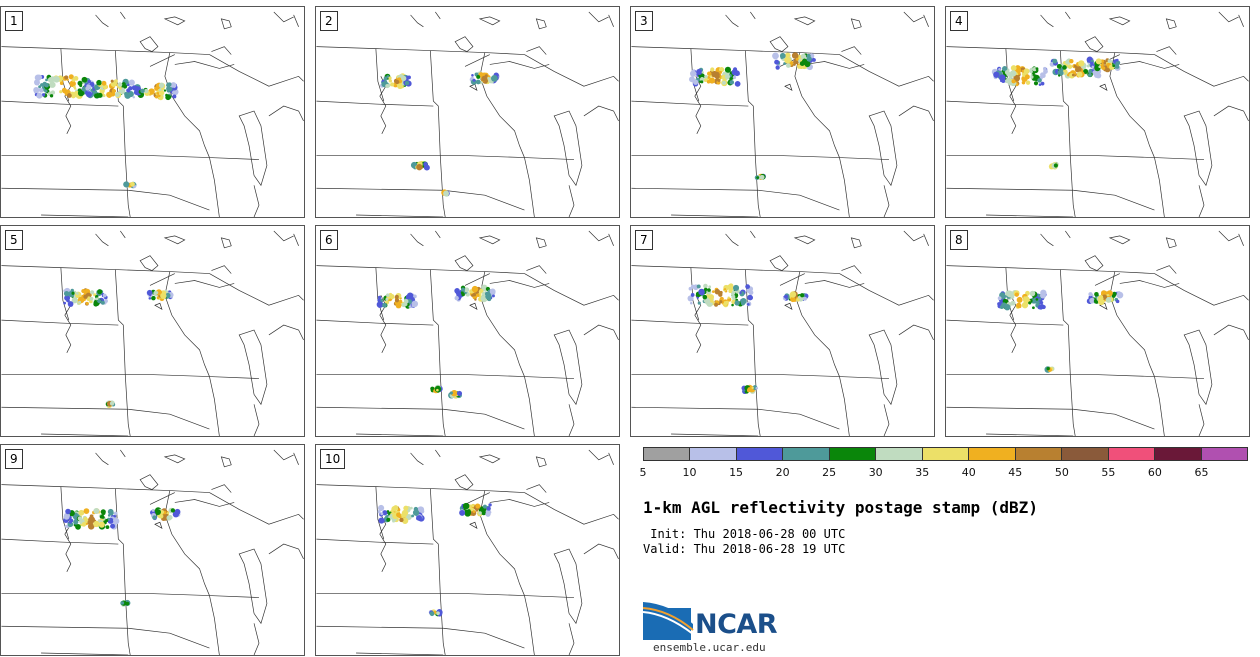  What do you see at coordinates (959, 21) in the screenshot?
I see `member-label: 4` at bounding box center [959, 21].